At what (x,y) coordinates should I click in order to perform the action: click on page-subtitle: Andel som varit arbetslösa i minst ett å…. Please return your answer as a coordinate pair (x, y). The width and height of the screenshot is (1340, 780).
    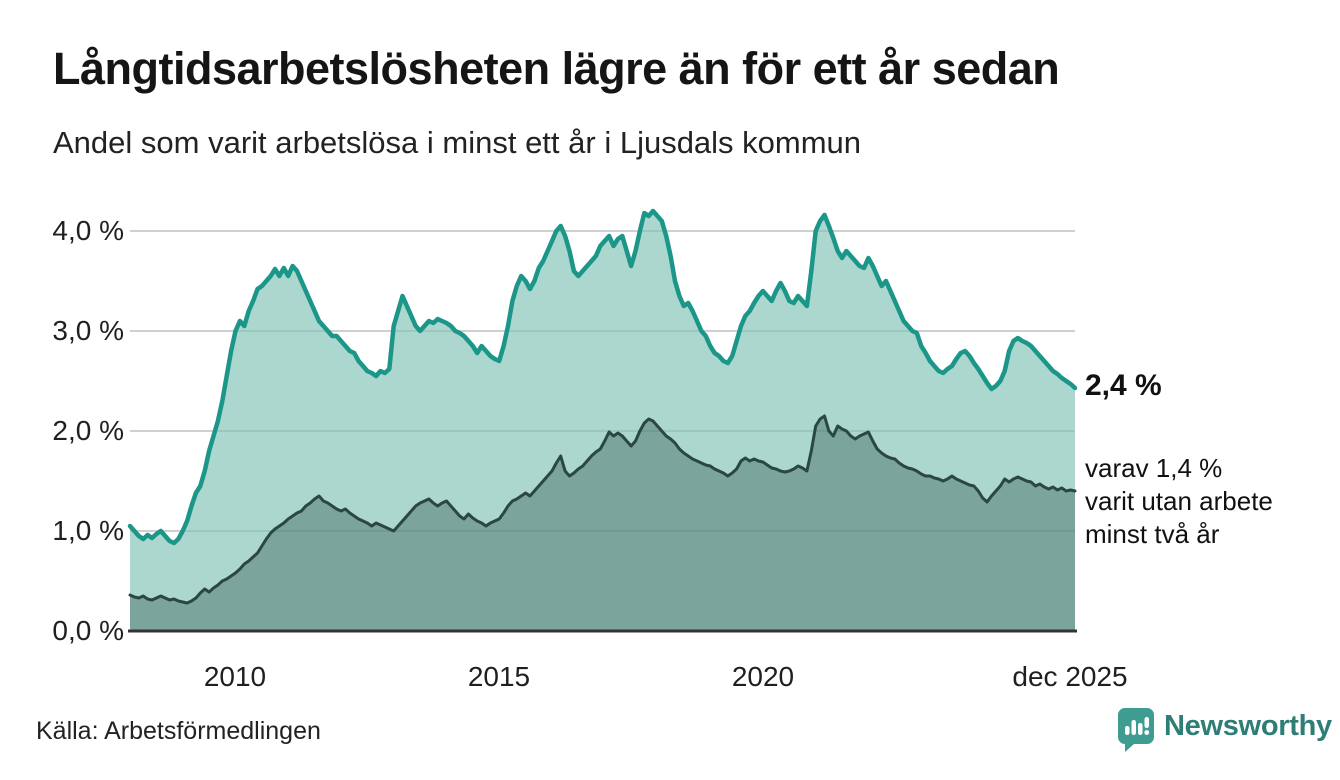
    Looking at the image, I should click on (457, 142).